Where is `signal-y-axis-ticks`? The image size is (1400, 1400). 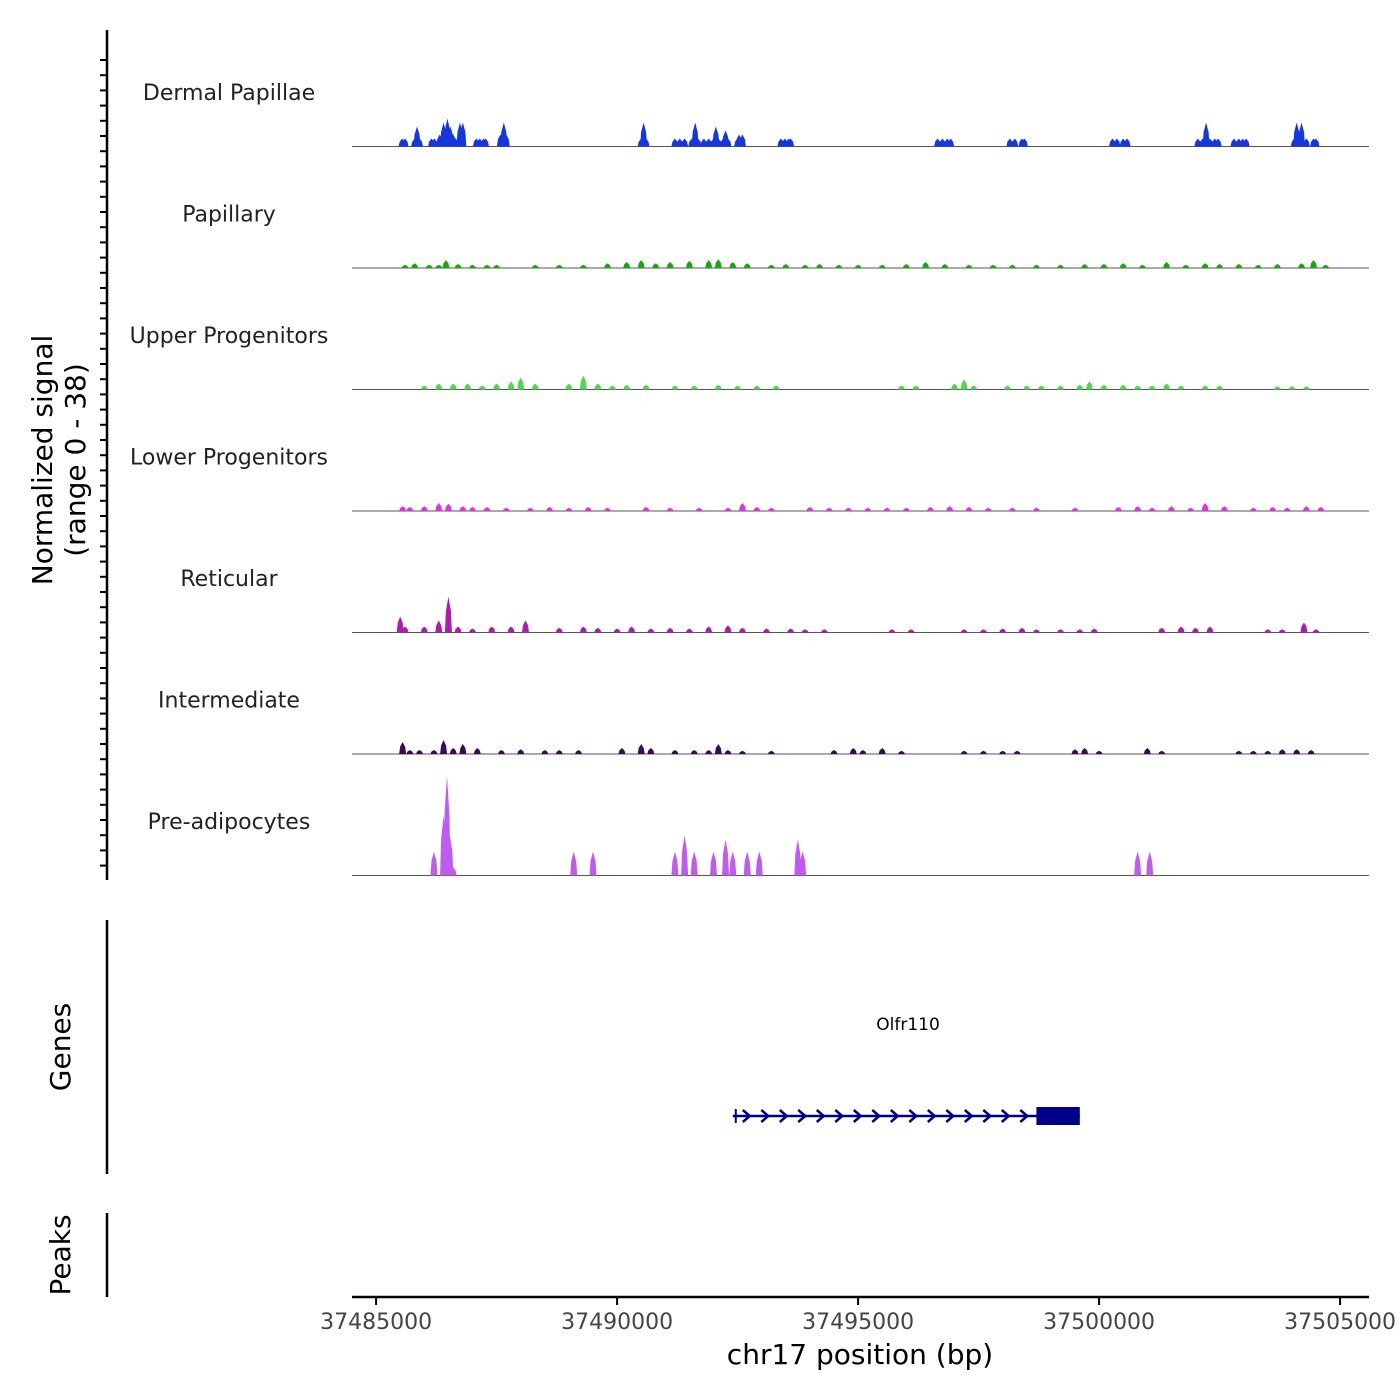 signal-y-axis-ticks is located at coordinates (103, 463).